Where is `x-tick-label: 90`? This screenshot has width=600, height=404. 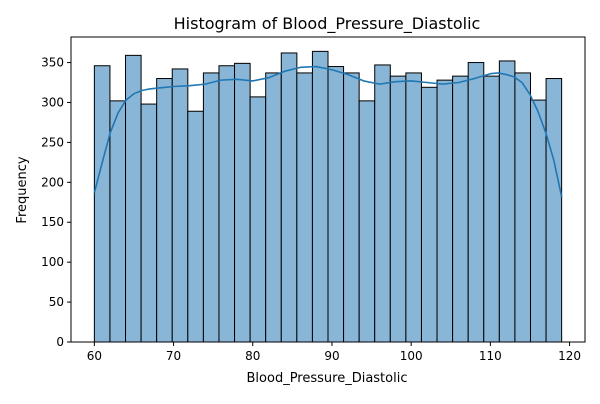 x-tick-label: 90 is located at coordinates (331, 356).